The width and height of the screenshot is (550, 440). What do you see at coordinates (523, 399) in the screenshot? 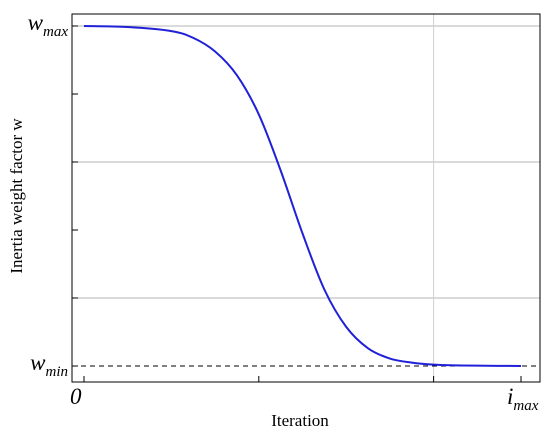
I see `x-tick-label-i-max: imax` at bounding box center [523, 399].